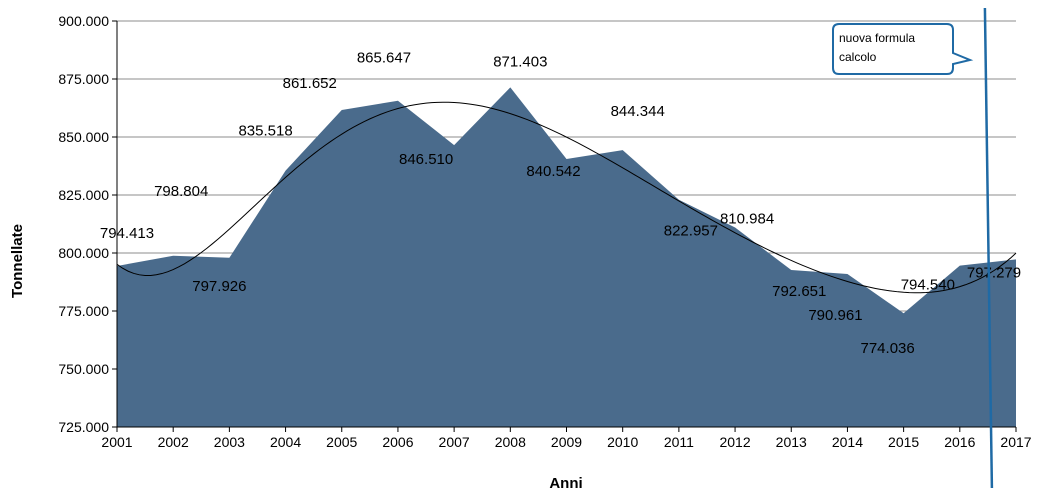 The image size is (1045, 495). I want to click on data-label: 794.540, so click(928, 285).